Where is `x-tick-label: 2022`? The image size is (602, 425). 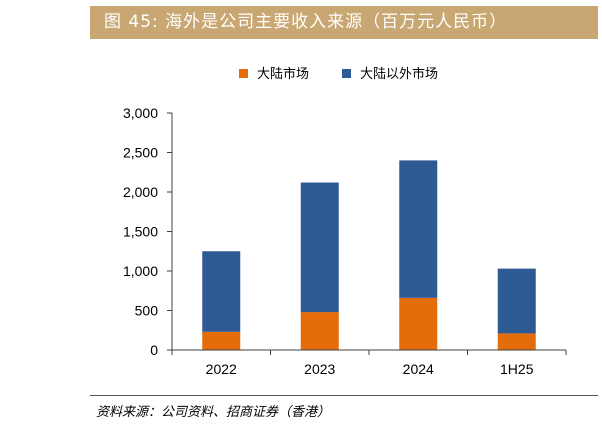 x-tick-label: 2022 is located at coordinates (221, 369).